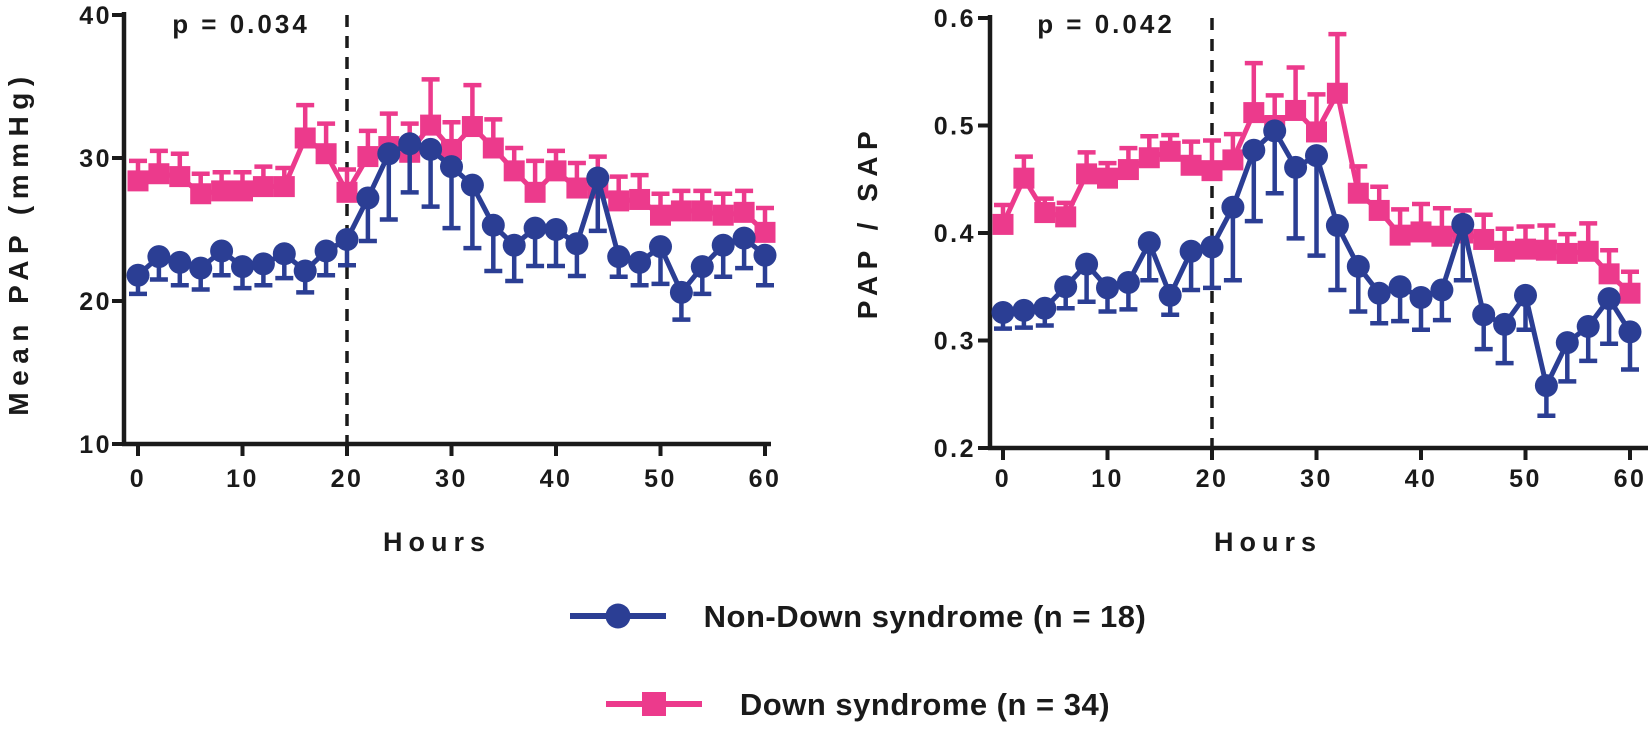 The image size is (1650, 735). Describe the element at coordinates (101, 230) in the screenshot. I see `y-axis-ticks: 10 20 30 40` at that location.